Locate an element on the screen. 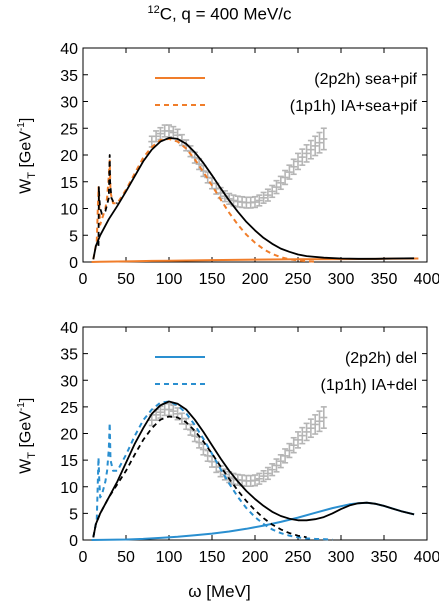 This screenshot has width=439, height=608. legend-label: (1p1h) IA+del is located at coordinates (368, 385).